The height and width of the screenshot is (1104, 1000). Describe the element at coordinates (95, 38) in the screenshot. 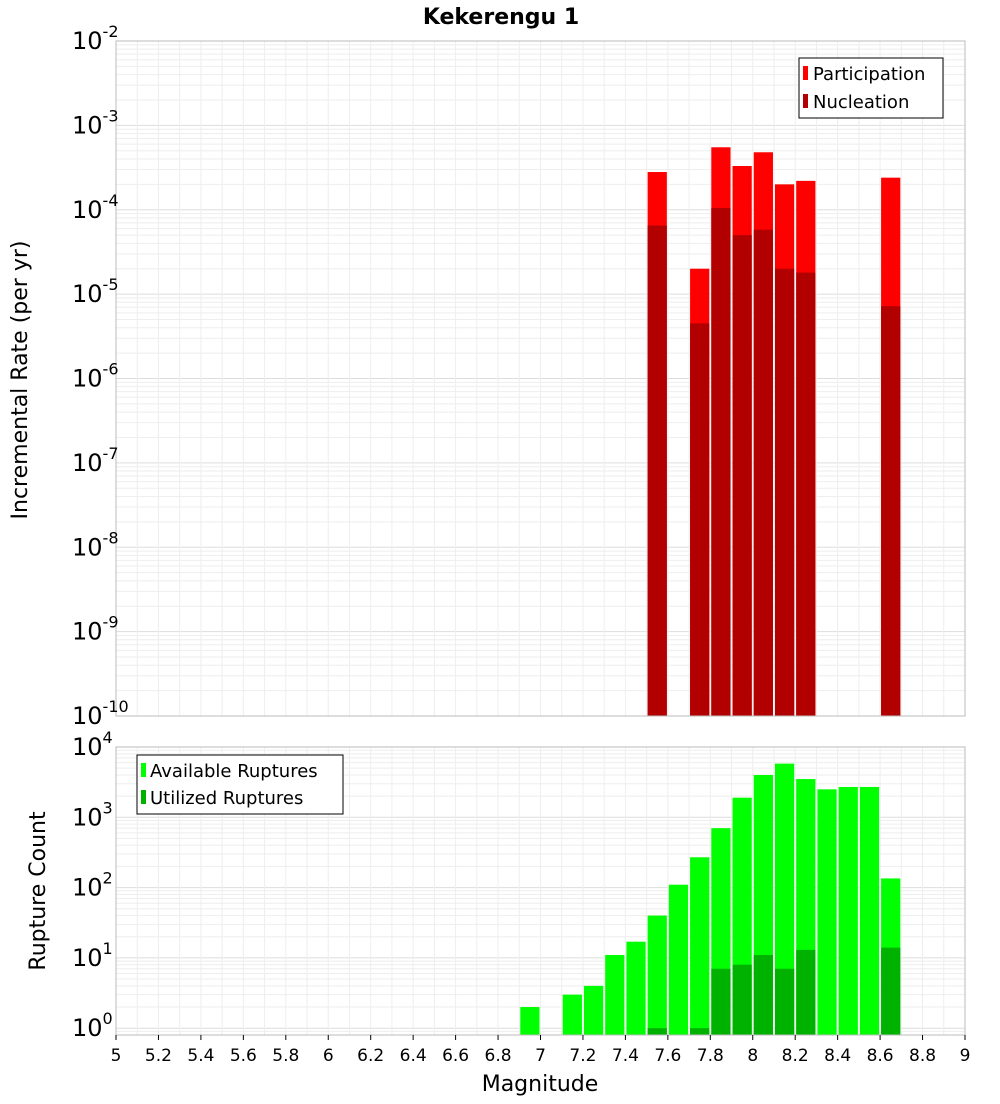

I see `y-tick-label: 10⁻²` at that location.